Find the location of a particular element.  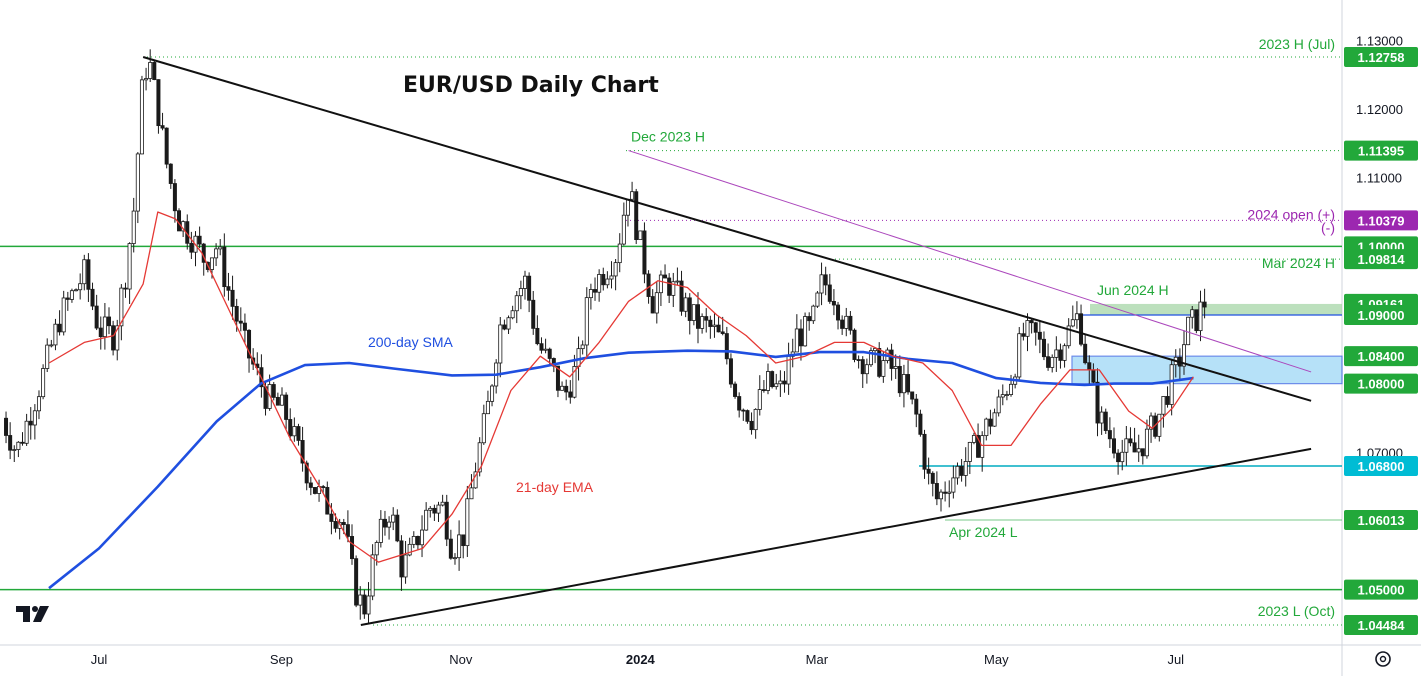

price-badge-label: 1.05000 is located at coordinates (1381, 590).